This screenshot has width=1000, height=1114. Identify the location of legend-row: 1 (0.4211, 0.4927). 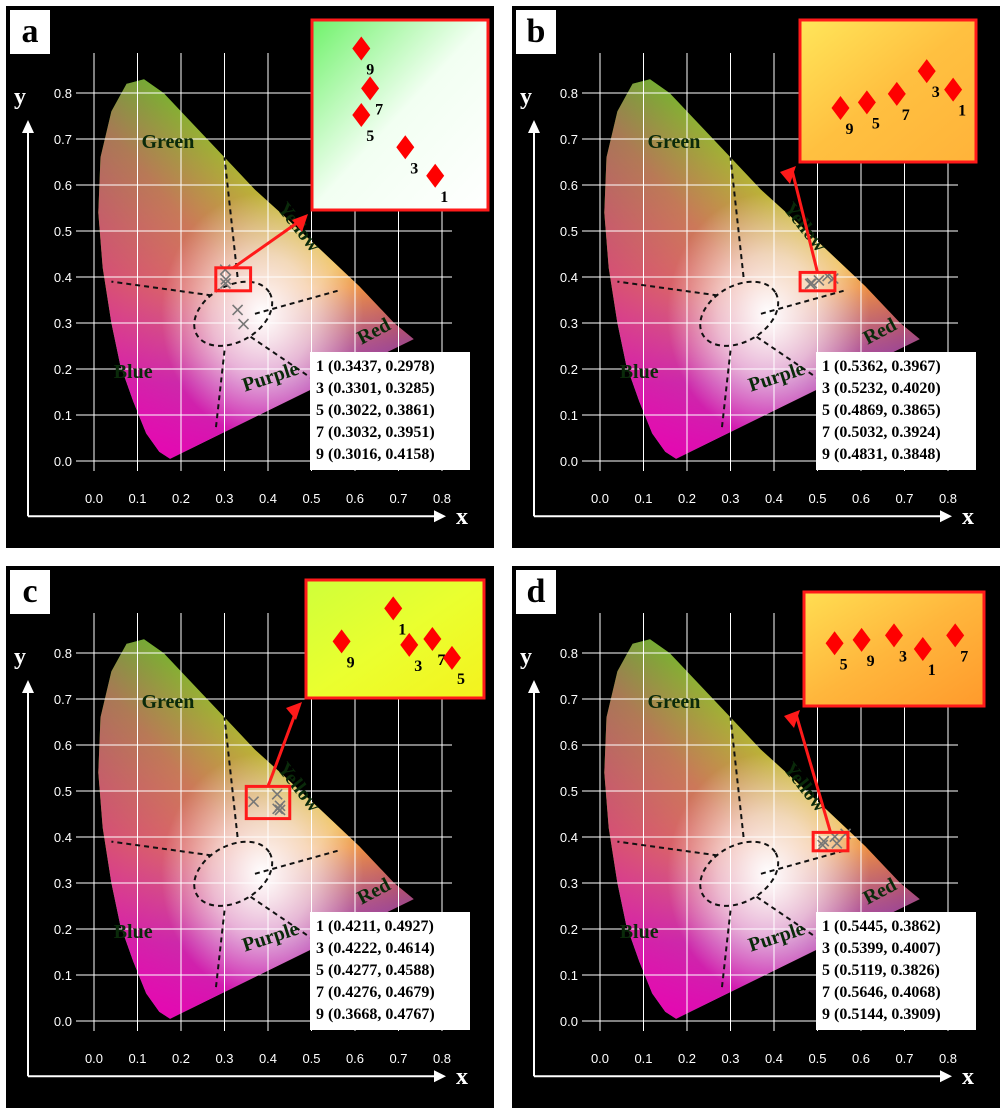
(375, 926).